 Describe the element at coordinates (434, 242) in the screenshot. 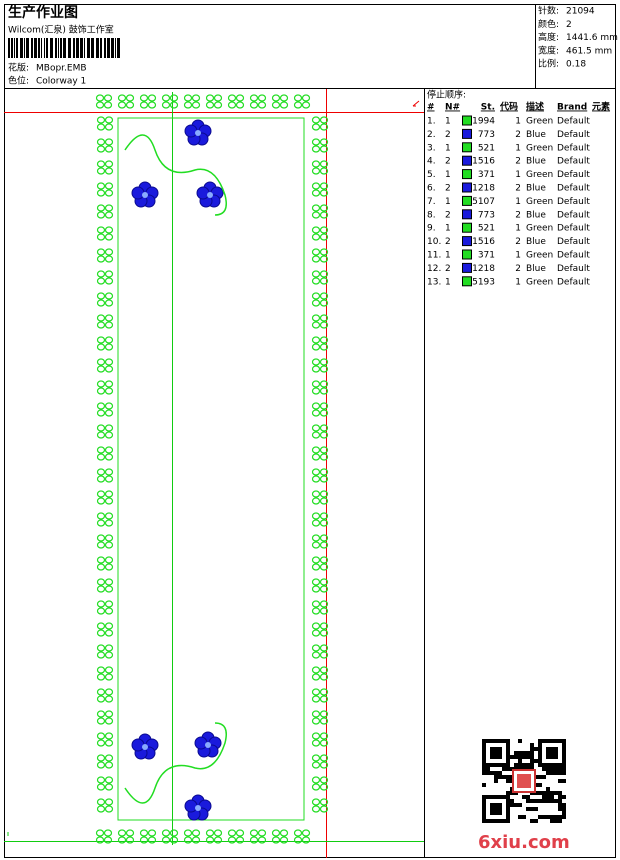

I see `row-number: 10.` at that location.